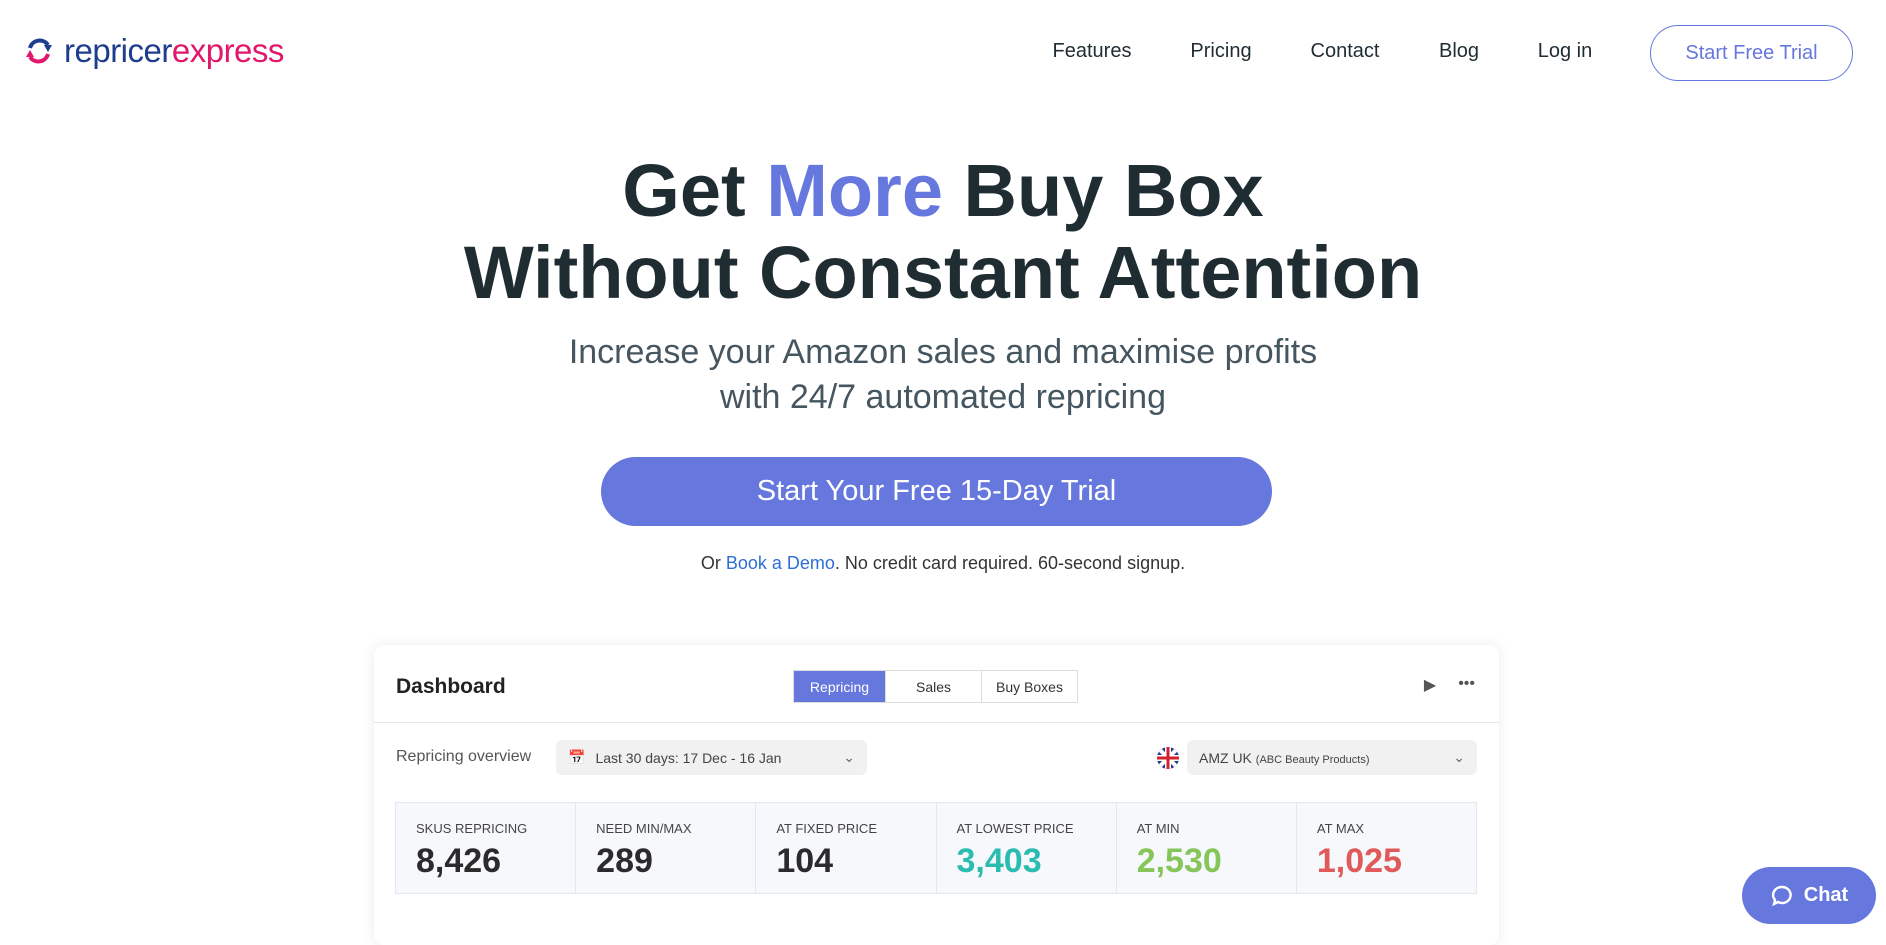 This screenshot has width=1886, height=945. Describe the element at coordinates (624, 861) in the screenshot. I see `stat-value: 289` at that location.